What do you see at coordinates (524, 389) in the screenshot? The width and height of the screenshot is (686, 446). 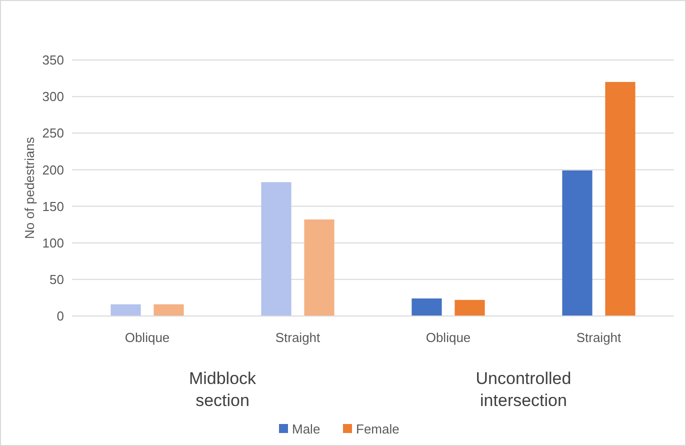 I see `text: Uncontrolled intersection` at bounding box center [524, 389].